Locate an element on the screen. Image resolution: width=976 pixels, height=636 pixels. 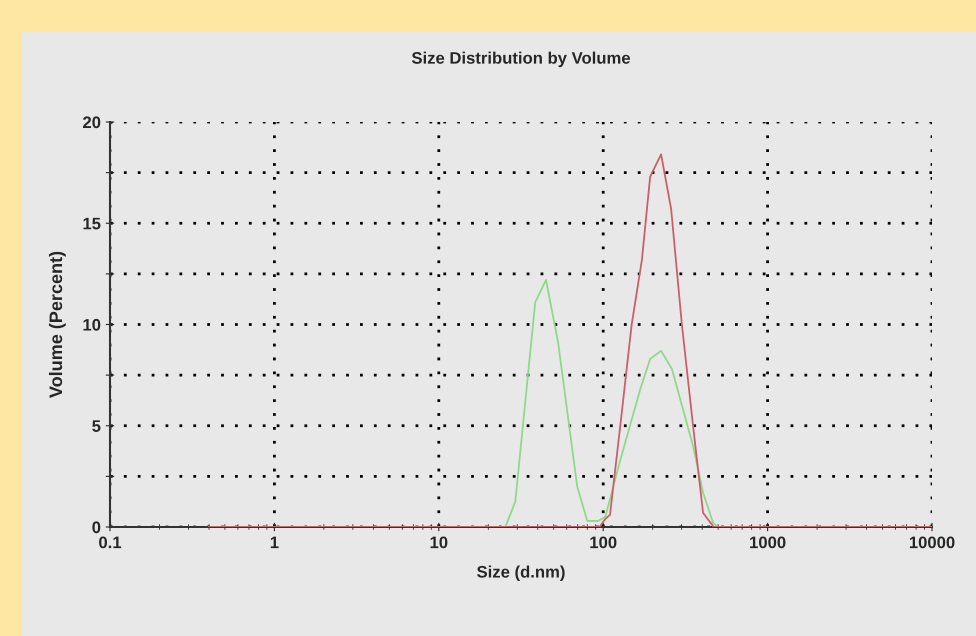
y-tick-label: 0 is located at coordinates (96, 527).